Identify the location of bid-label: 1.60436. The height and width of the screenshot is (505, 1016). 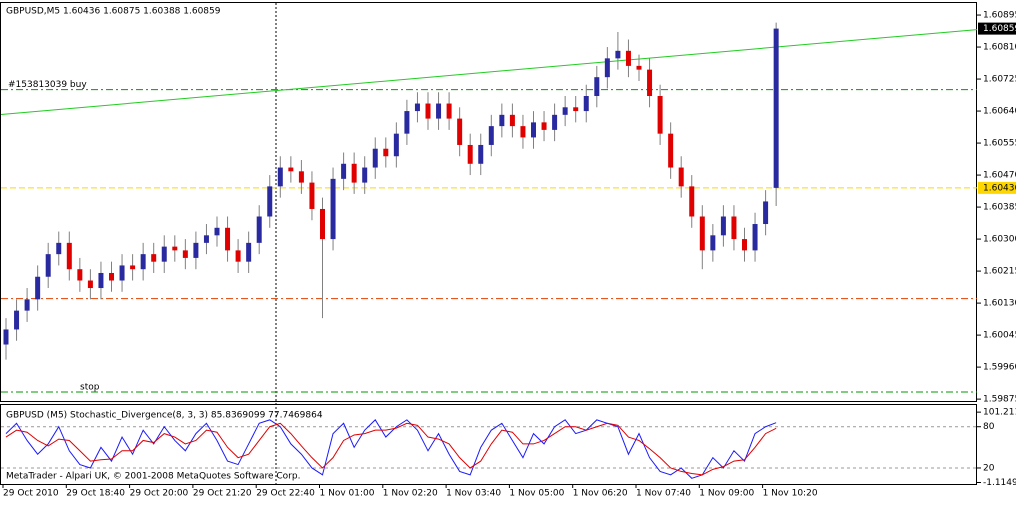
(999, 188).